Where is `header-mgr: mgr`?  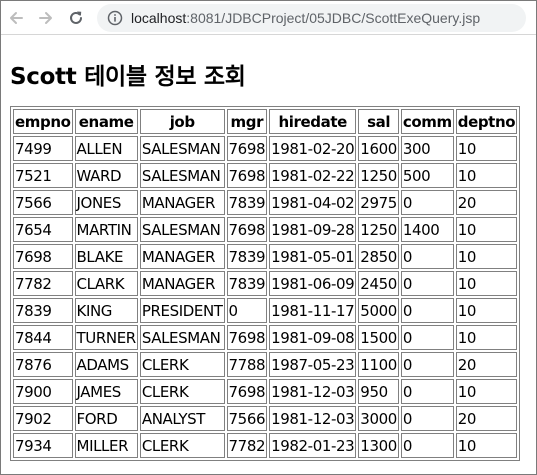
header-mgr: mgr is located at coordinates (247, 121).